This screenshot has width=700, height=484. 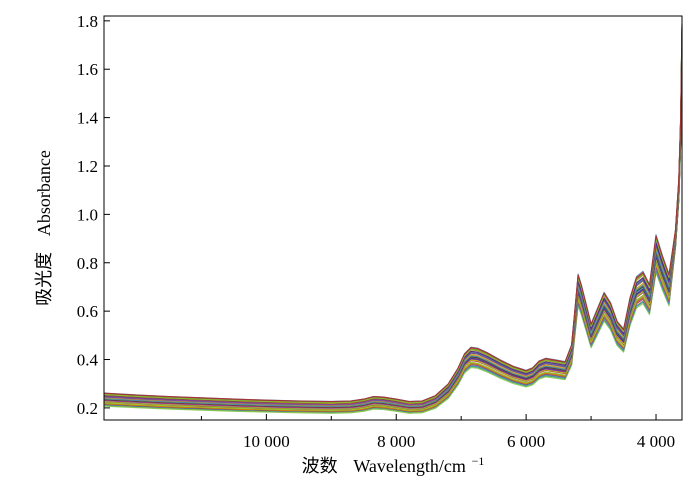 I want to click on x-tick-label: 10 000, so click(x=266, y=441).